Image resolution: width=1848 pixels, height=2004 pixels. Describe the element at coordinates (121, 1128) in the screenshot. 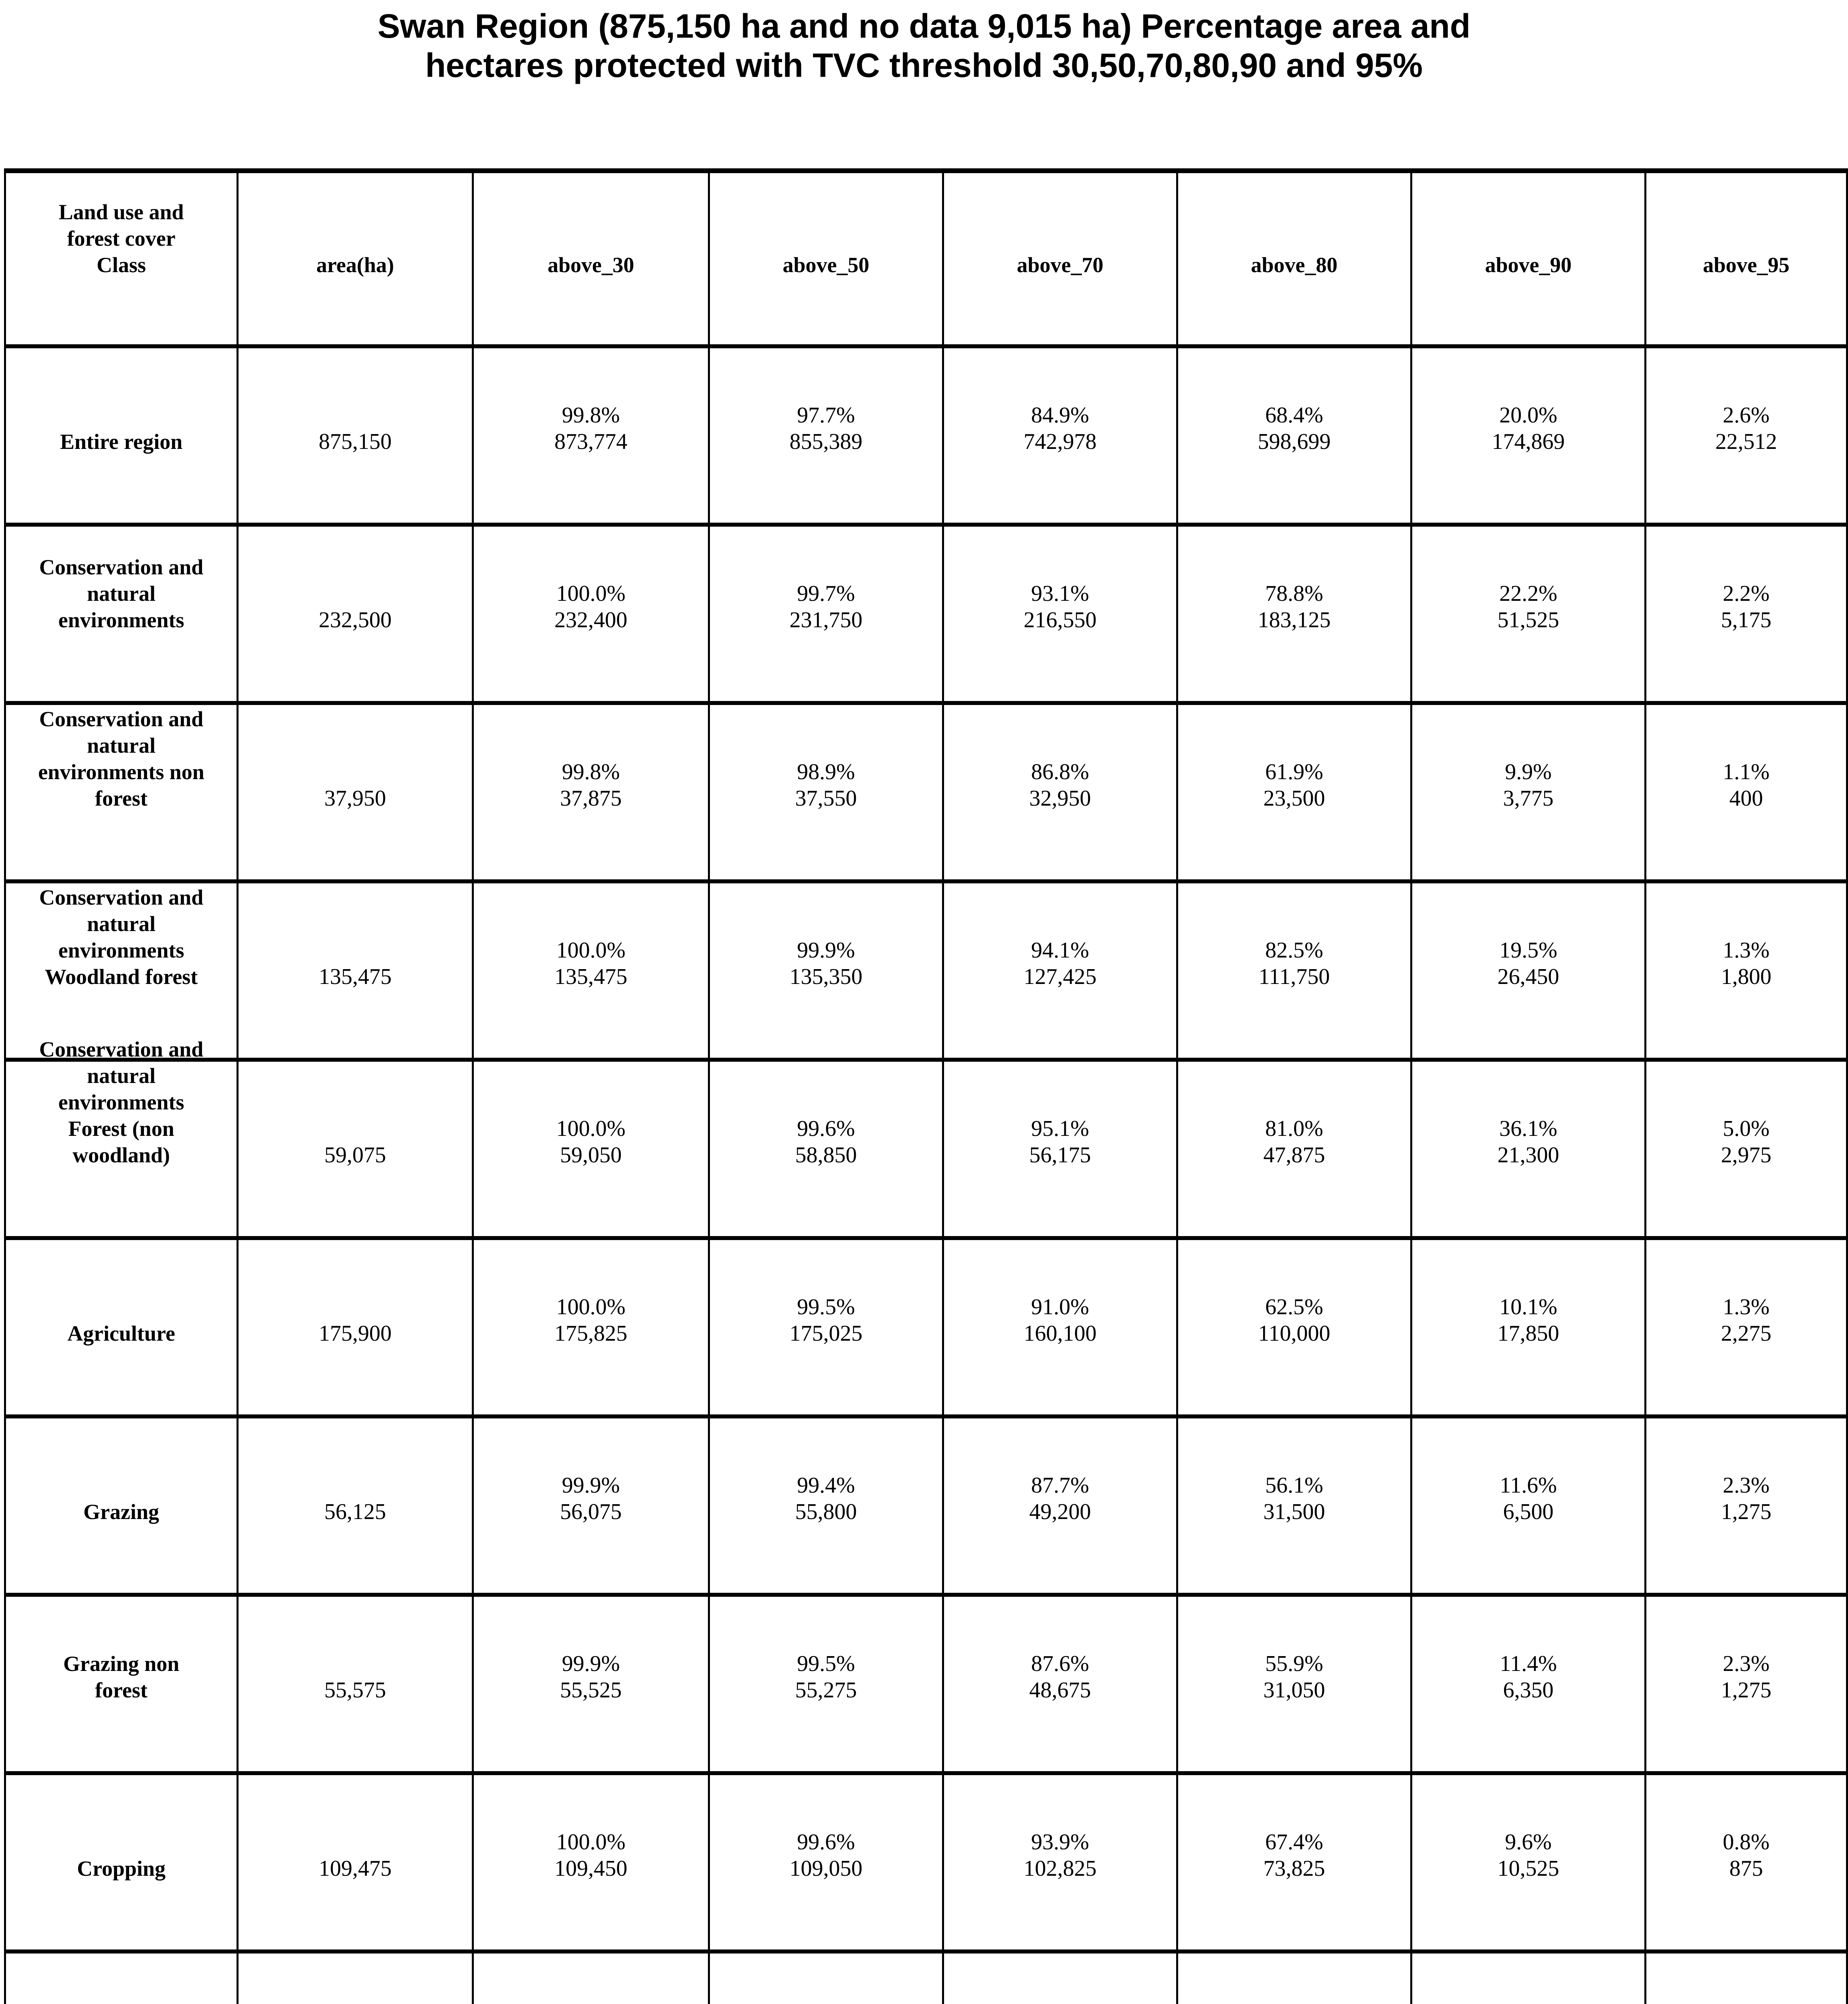

I see `row-label-text: Forest (non` at that location.